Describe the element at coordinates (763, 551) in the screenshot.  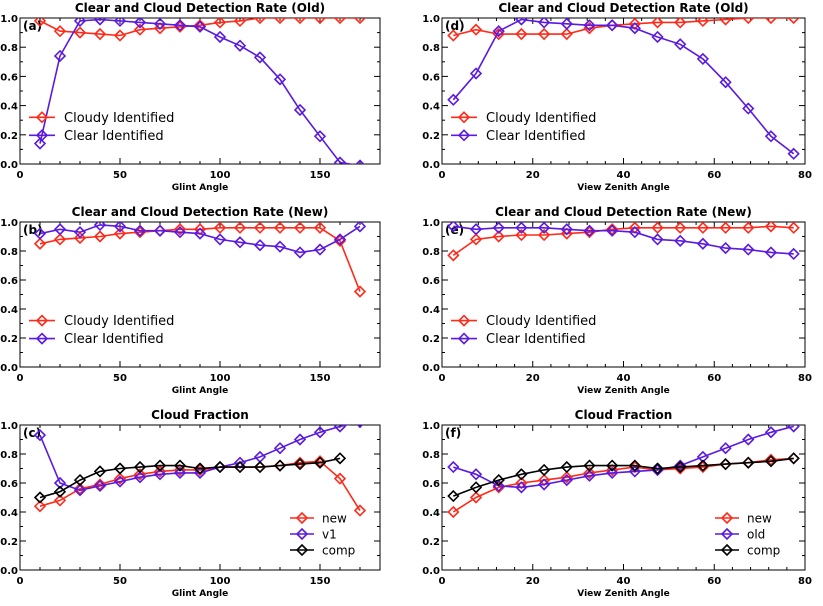
I see `legend-label: comp` at that location.